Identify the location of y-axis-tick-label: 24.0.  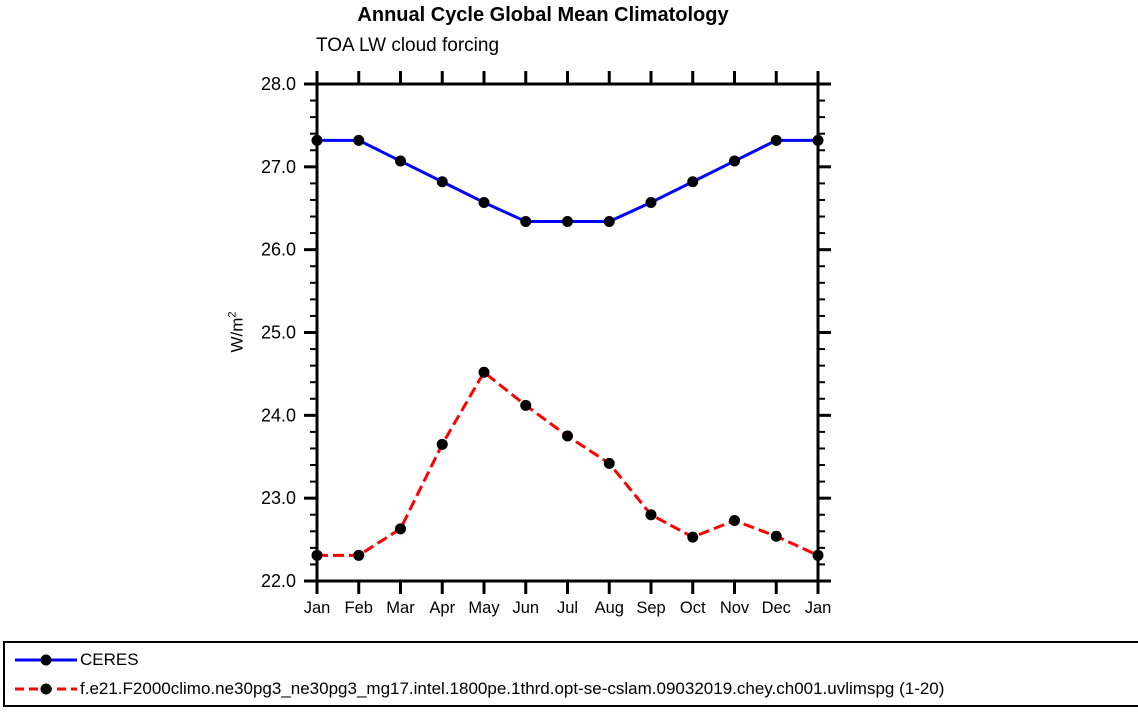
(278, 415).